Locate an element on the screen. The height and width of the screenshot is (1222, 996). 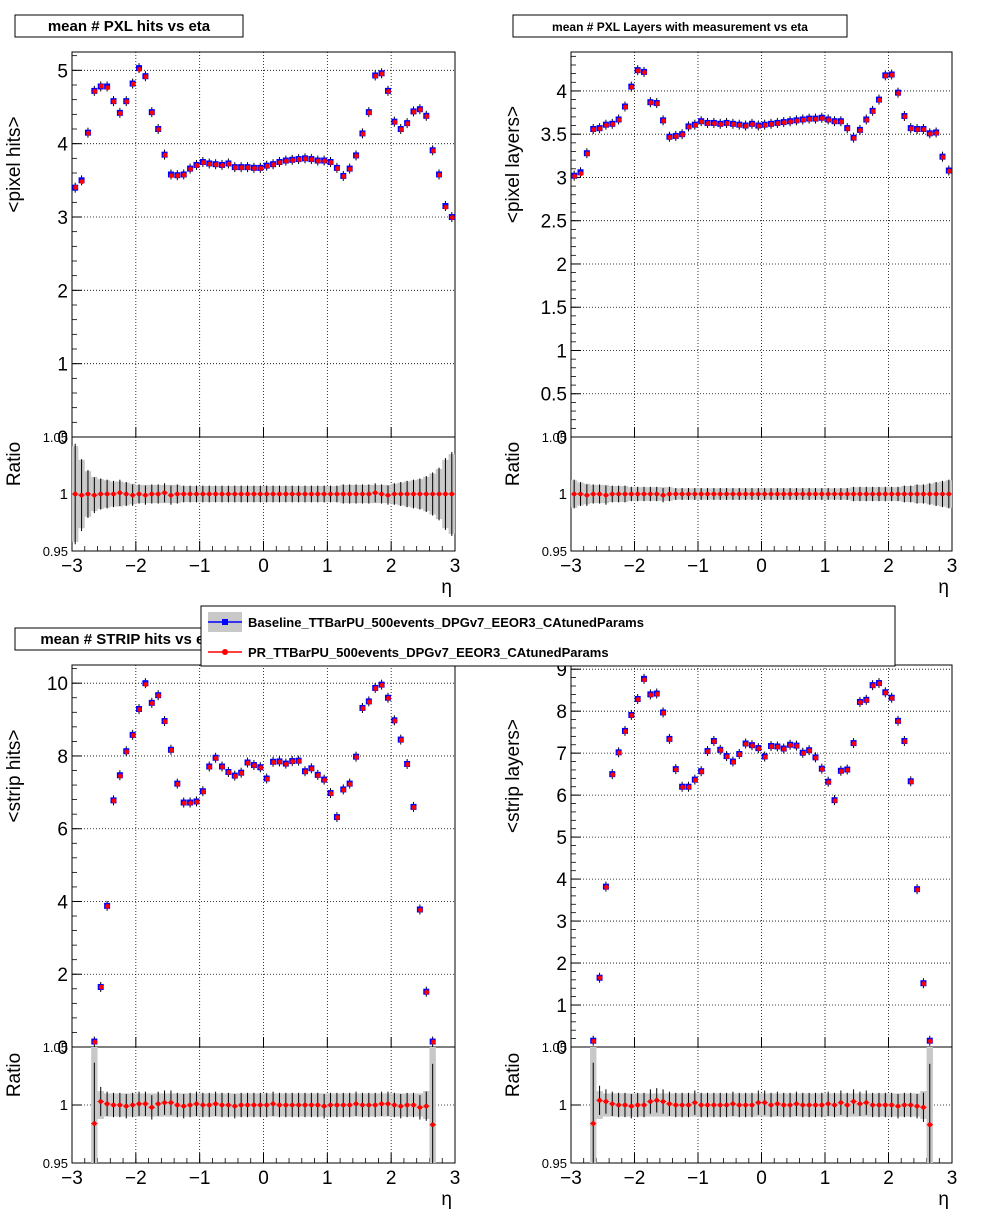
ratio-ytick-label: 1 is located at coordinates (563, 1105).